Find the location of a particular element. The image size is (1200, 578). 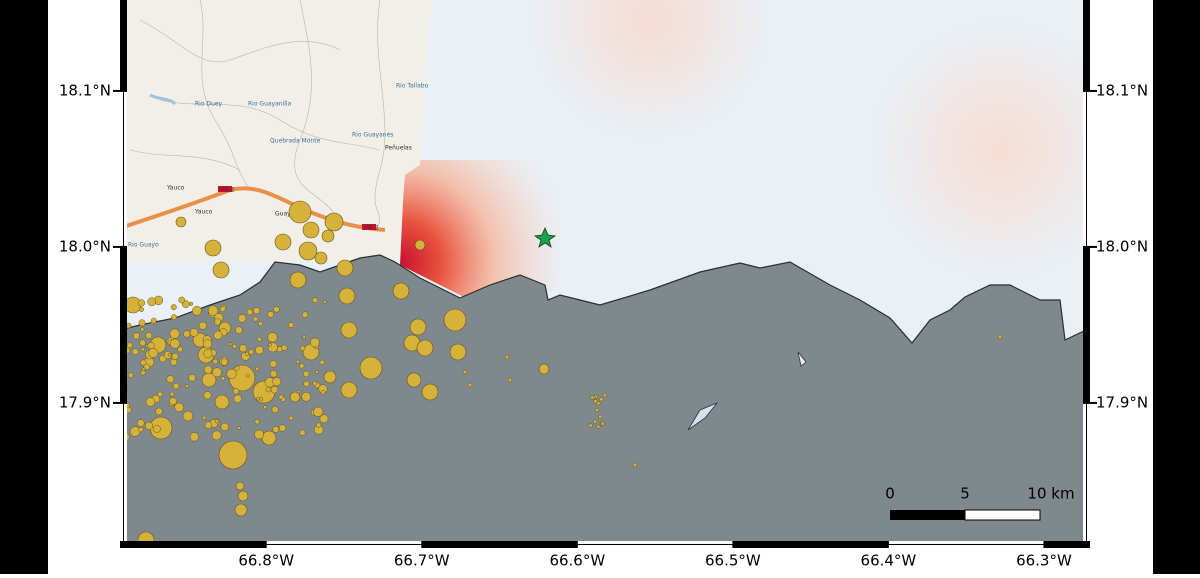

uplift-lobe is located at coordinates (480, 230).